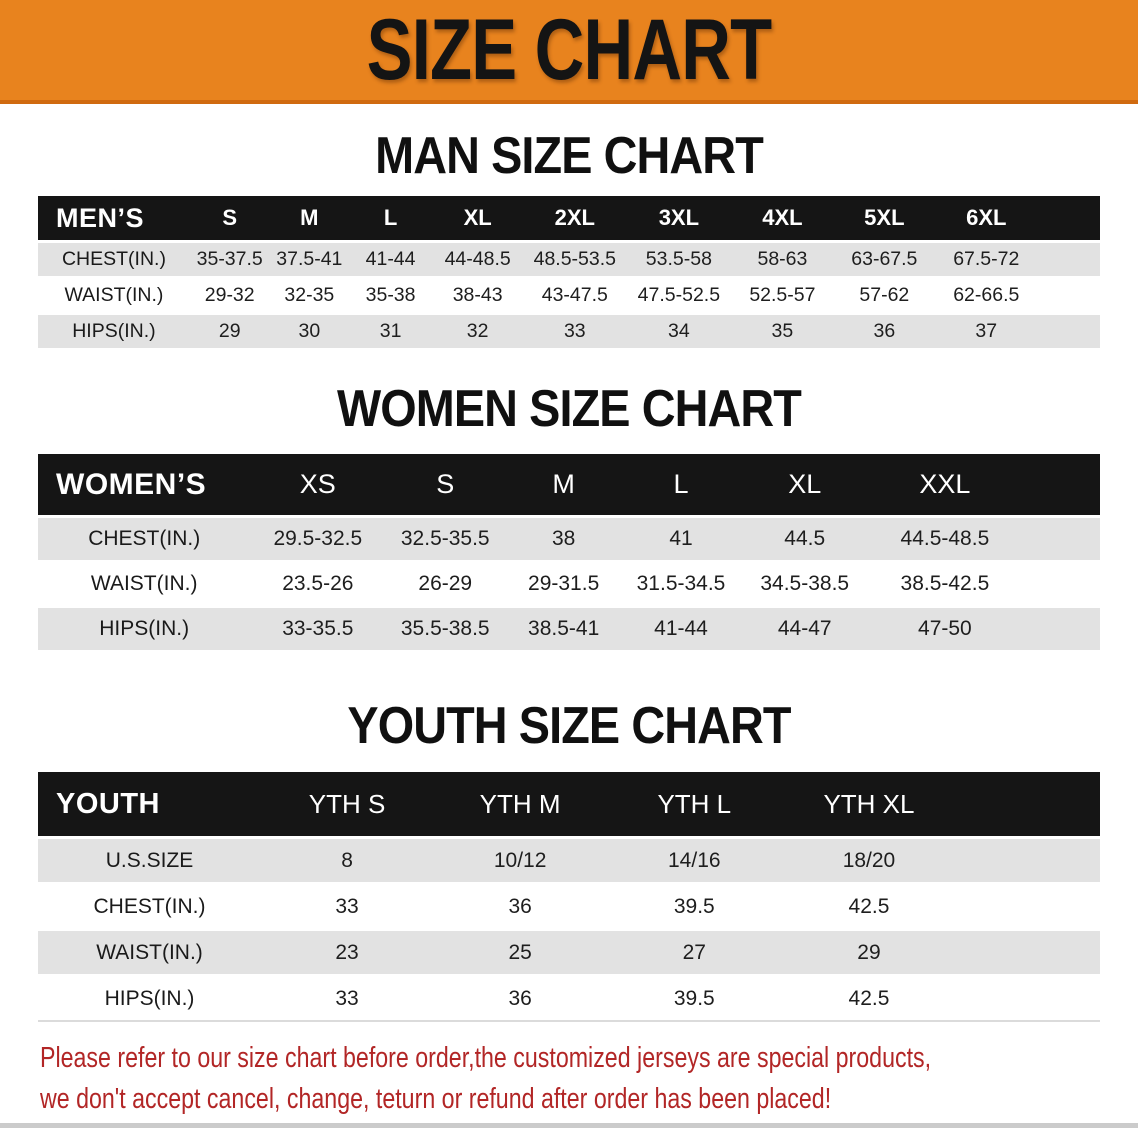 This screenshot has height=1132, width=1138. I want to click on size-column-header: YTH XL, so click(869, 805).